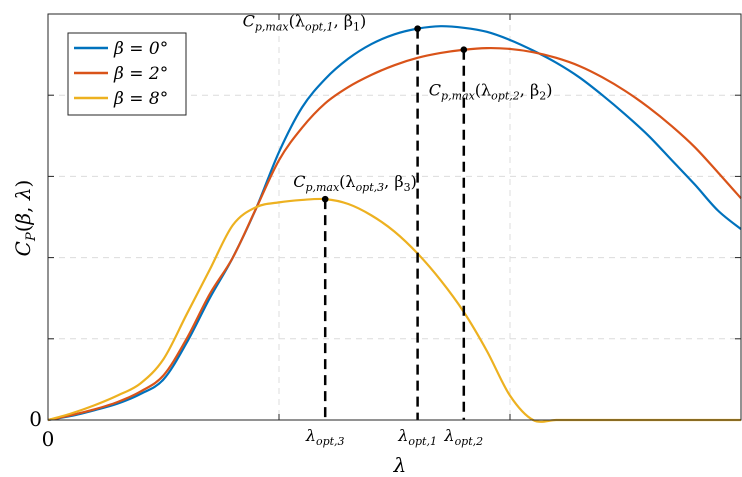 This screenshot has height=477, width=742. I want to click on x-tick-label: 0, so click(48, 439).